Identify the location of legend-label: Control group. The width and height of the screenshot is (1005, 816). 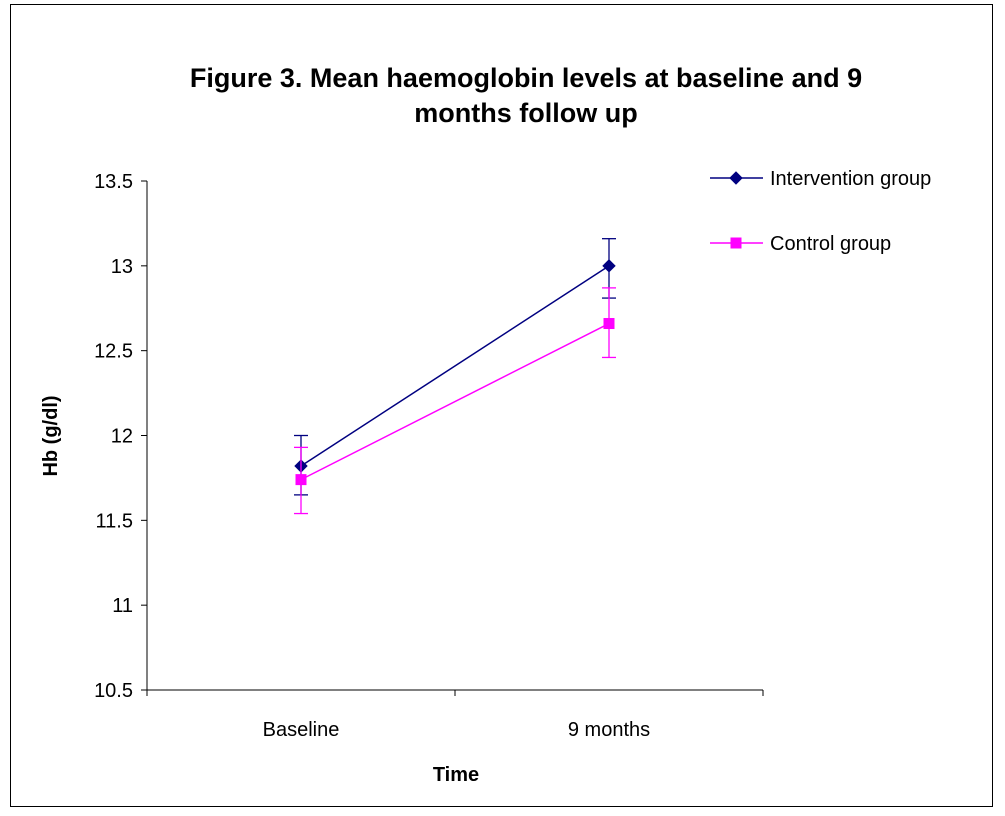
(830, 244).